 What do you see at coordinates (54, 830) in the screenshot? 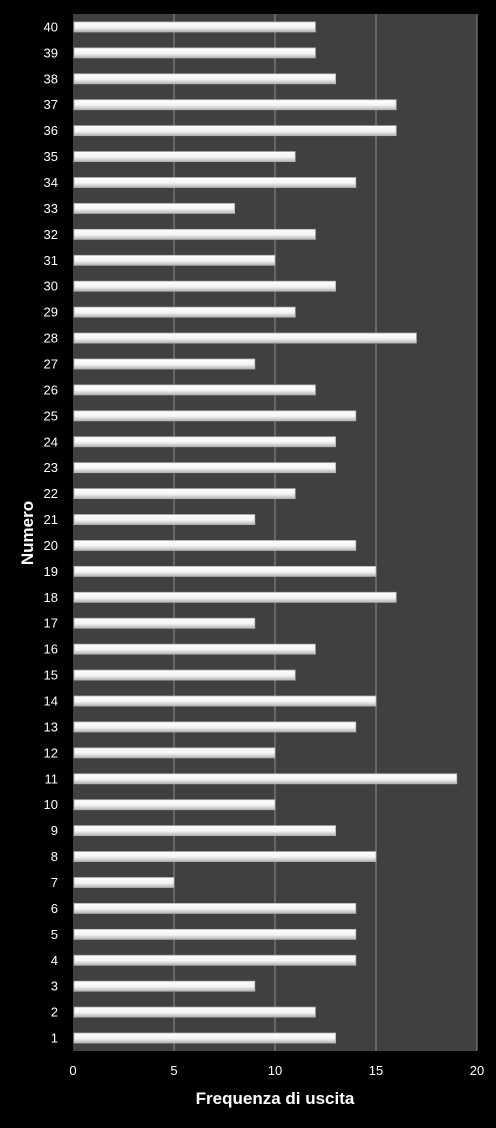
I see `y-tick-label-9: 9` at bounding box center [54, 830].